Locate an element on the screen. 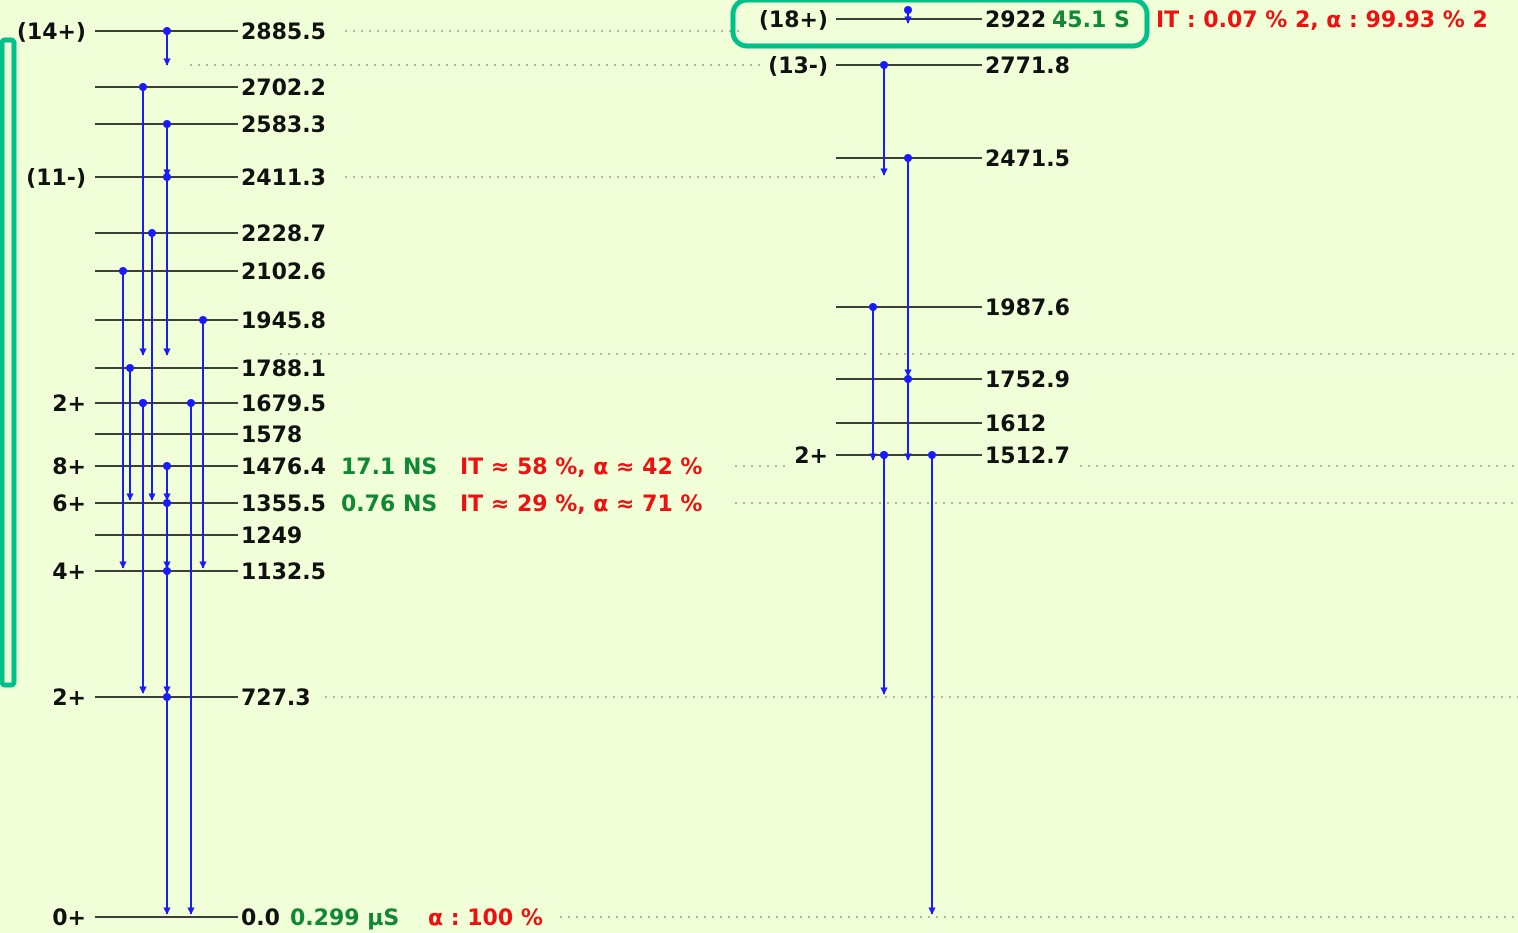 The height and width of the screenshot is (933, 1518). energy-label: 2228.7 is located at coordinates (283, 234).